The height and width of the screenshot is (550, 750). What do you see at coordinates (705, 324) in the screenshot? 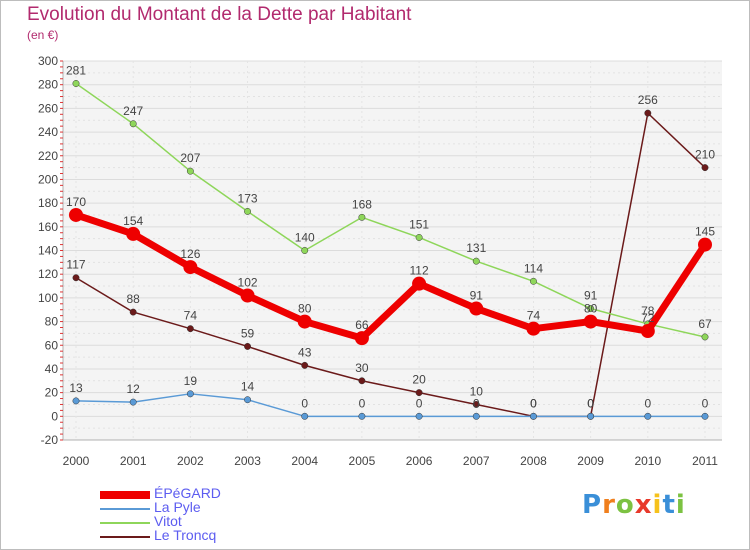
I see `data-label-vitot: 67` at bounding box center [705, 324].